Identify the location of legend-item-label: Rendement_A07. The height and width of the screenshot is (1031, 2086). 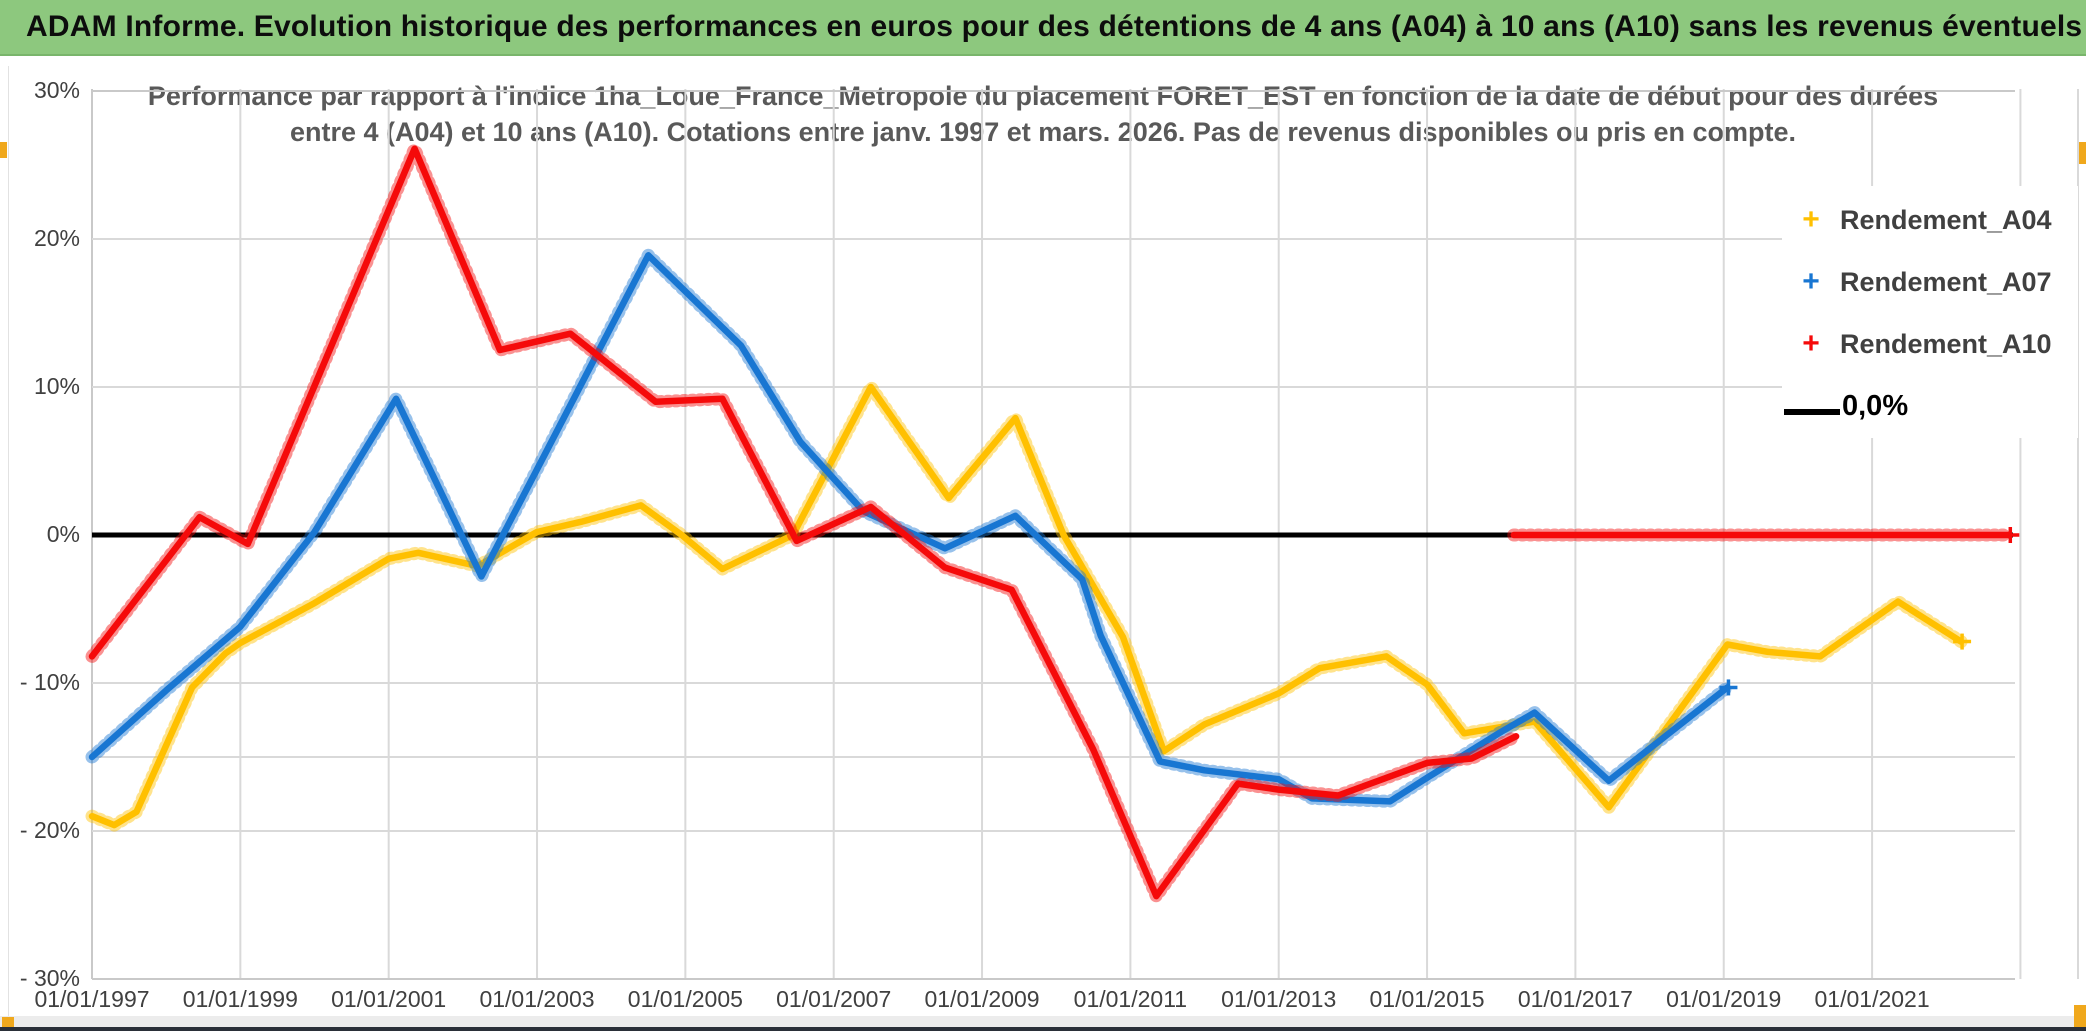
(1946, 281).